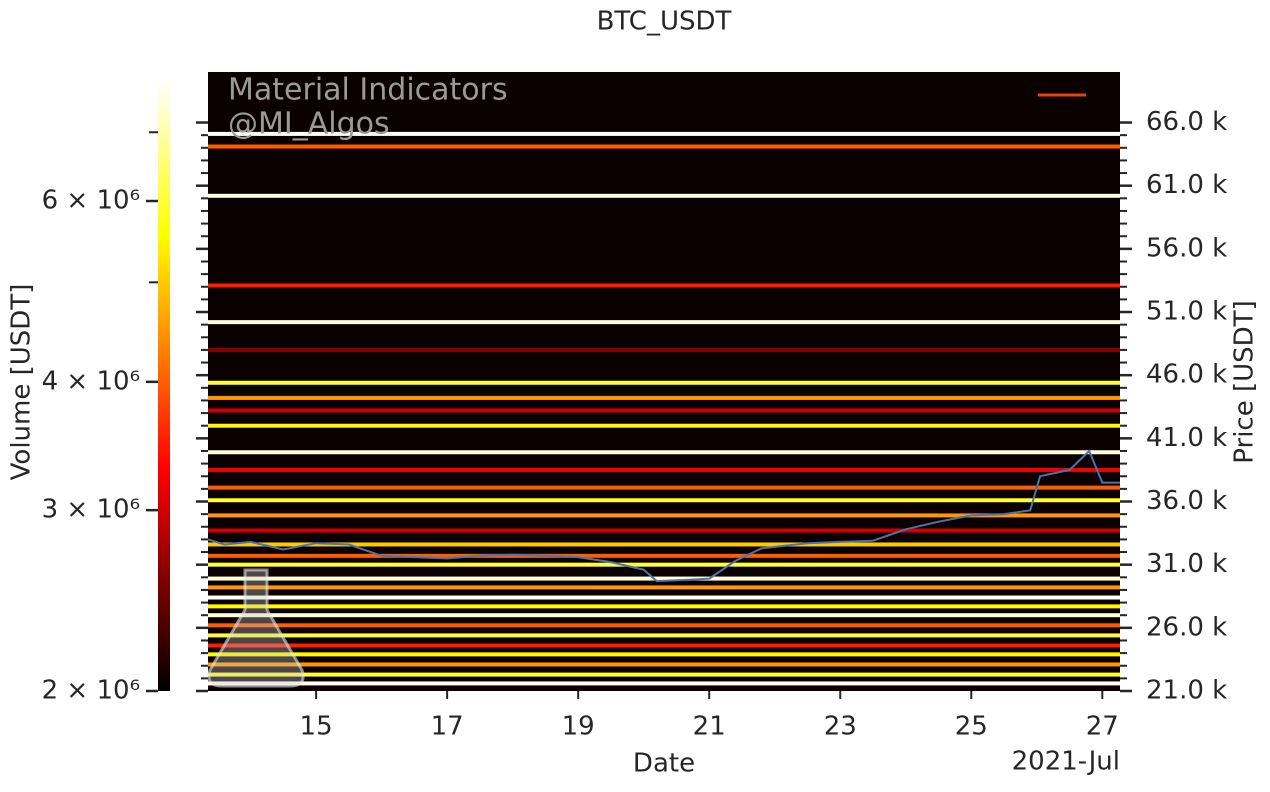  I want to click on x-axis-label: Date, so click(664, 764).